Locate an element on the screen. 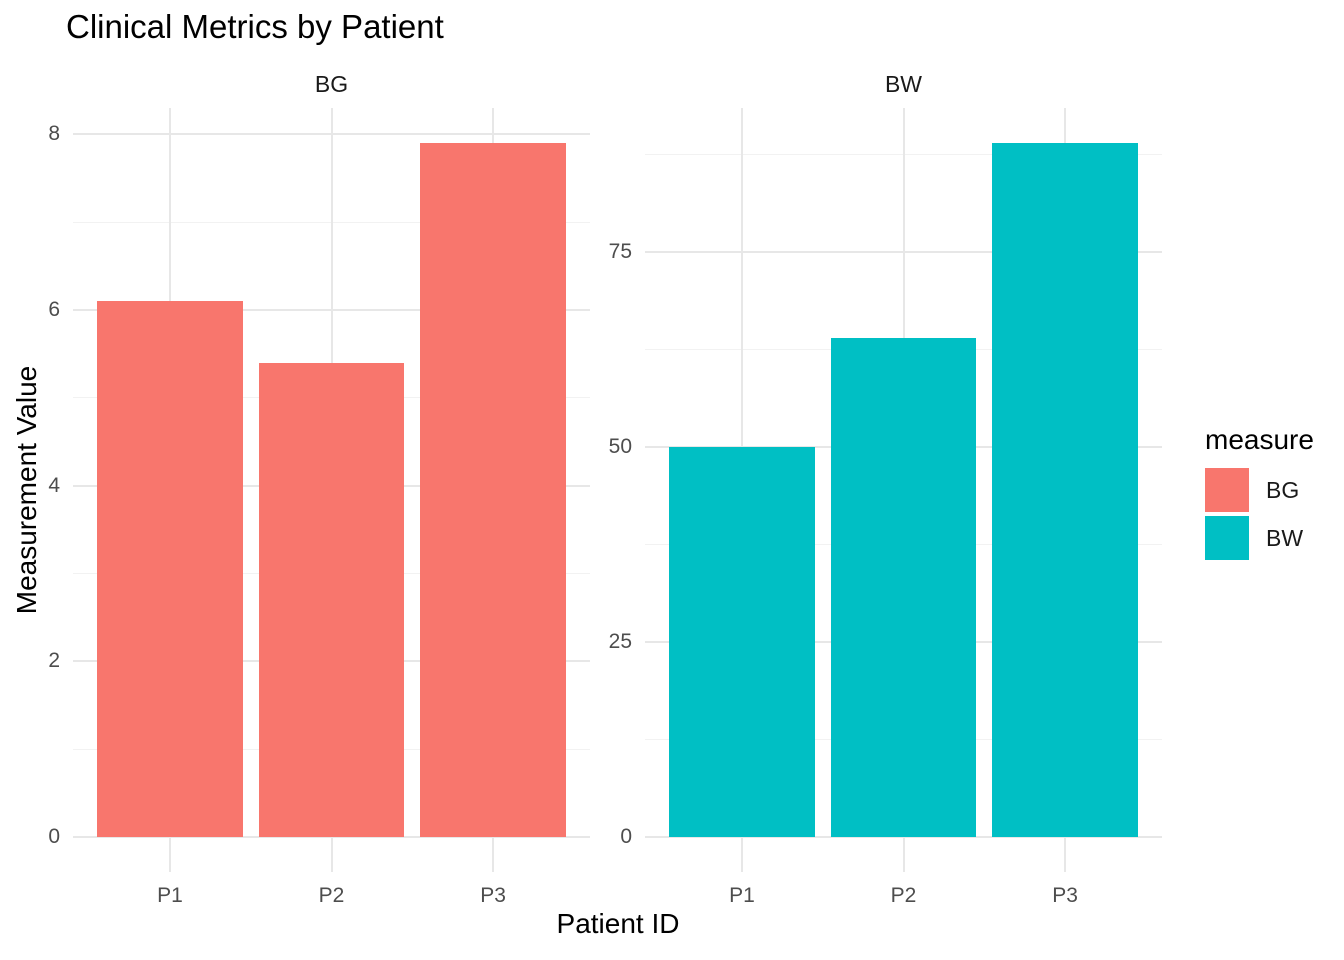 This screenshot has height=960, width=1344. facet-strip-bw: BW is located at coordinates (903, 84).